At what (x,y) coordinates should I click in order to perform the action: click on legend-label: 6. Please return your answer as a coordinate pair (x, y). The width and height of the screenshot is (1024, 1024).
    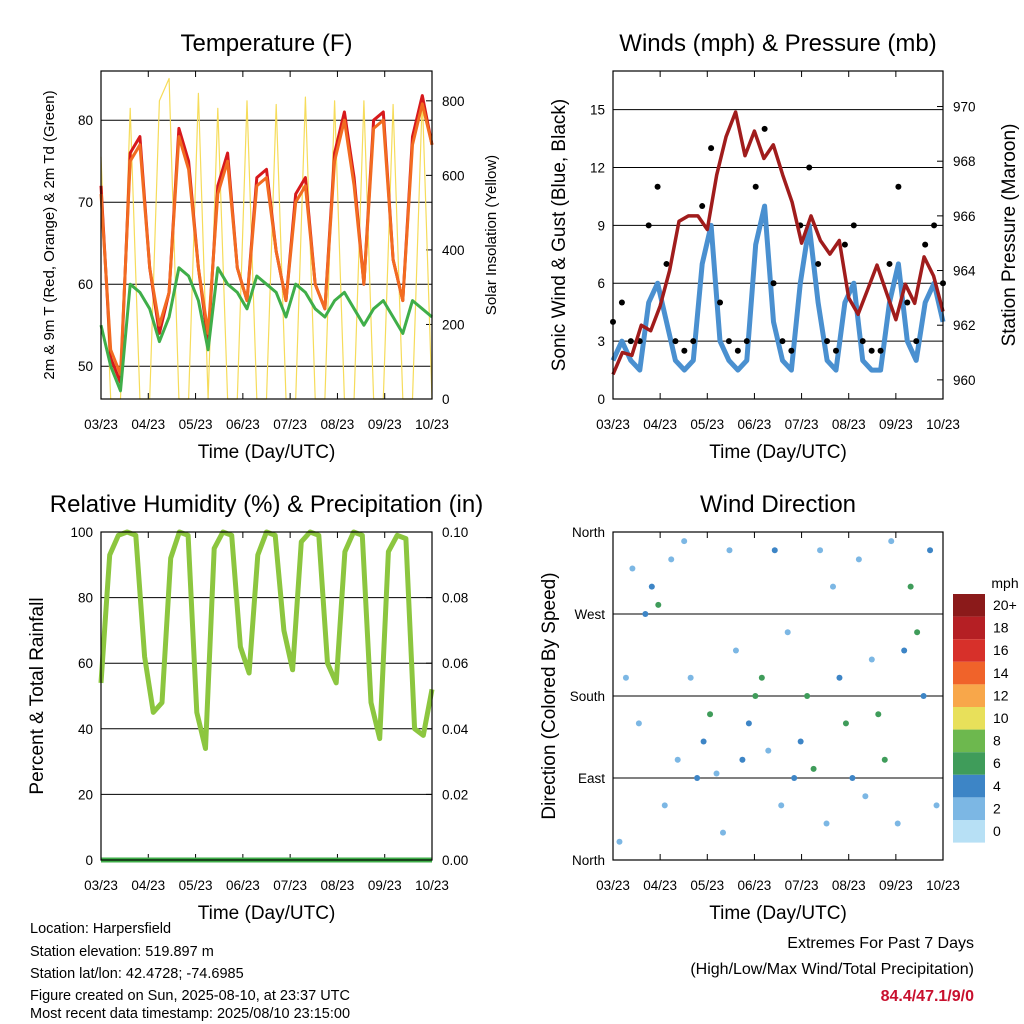
    Looking at the image, I should click on (997, 763).